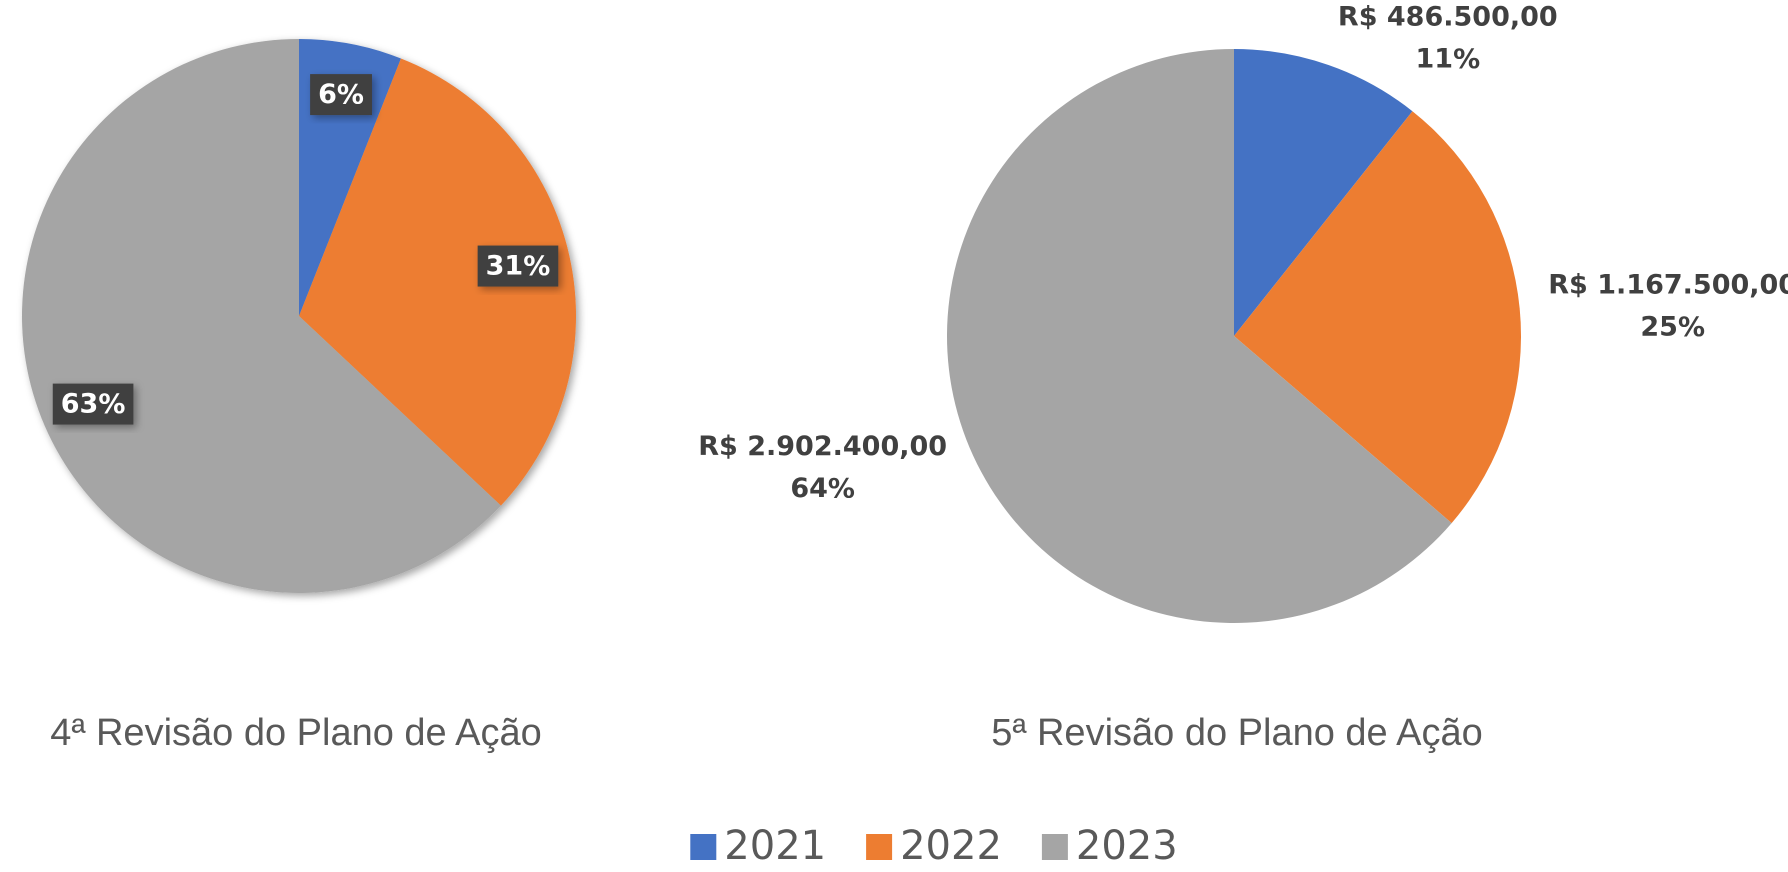 Image resolution: width=1788 pixels, height=872 pixels. I want to click on data-label: 6%, so click(341, 94).